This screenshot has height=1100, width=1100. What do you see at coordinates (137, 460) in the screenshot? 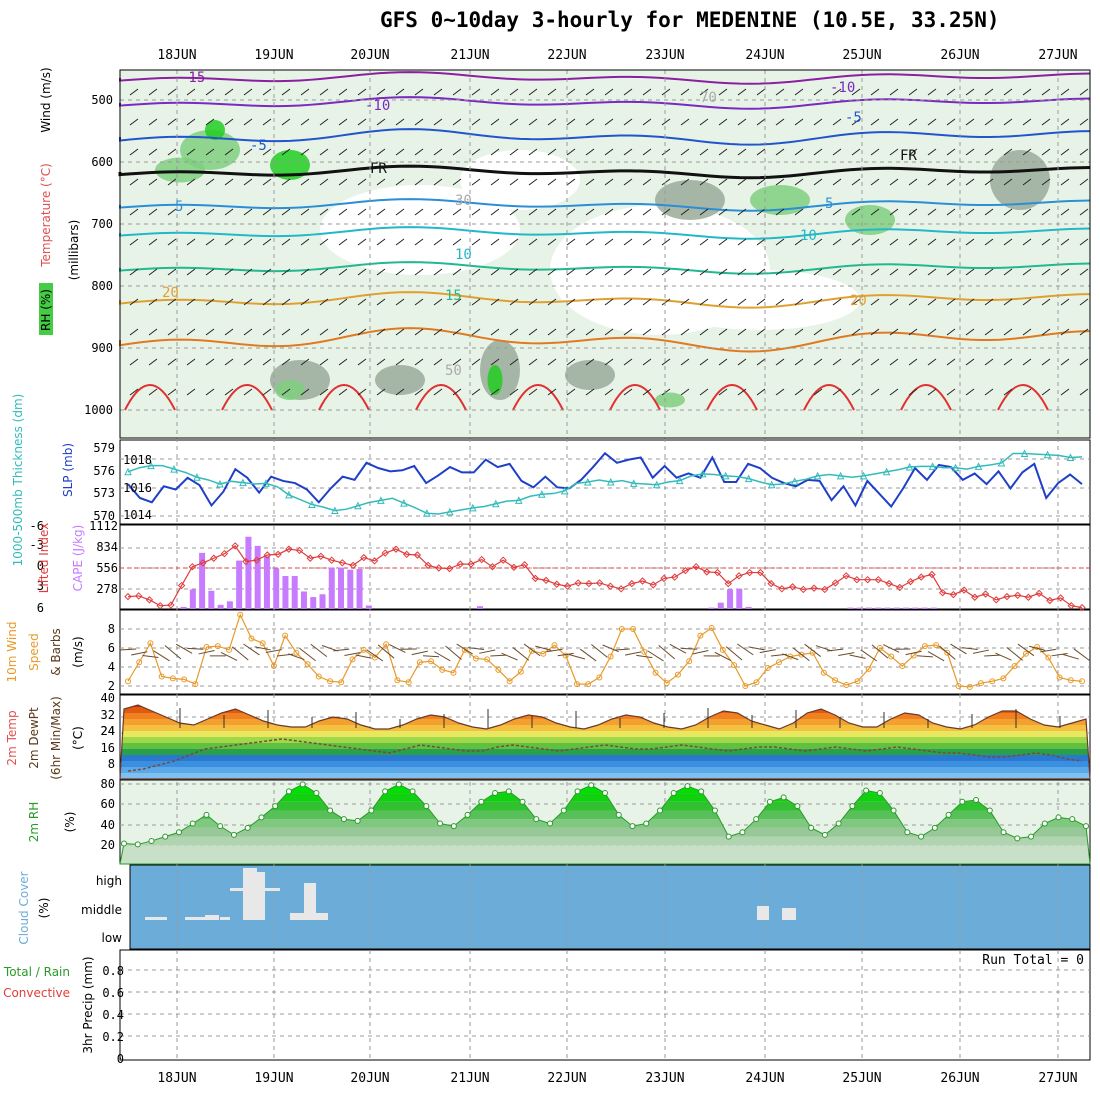
I see `slp-tick: 1018` at bounding box center [137, 460].